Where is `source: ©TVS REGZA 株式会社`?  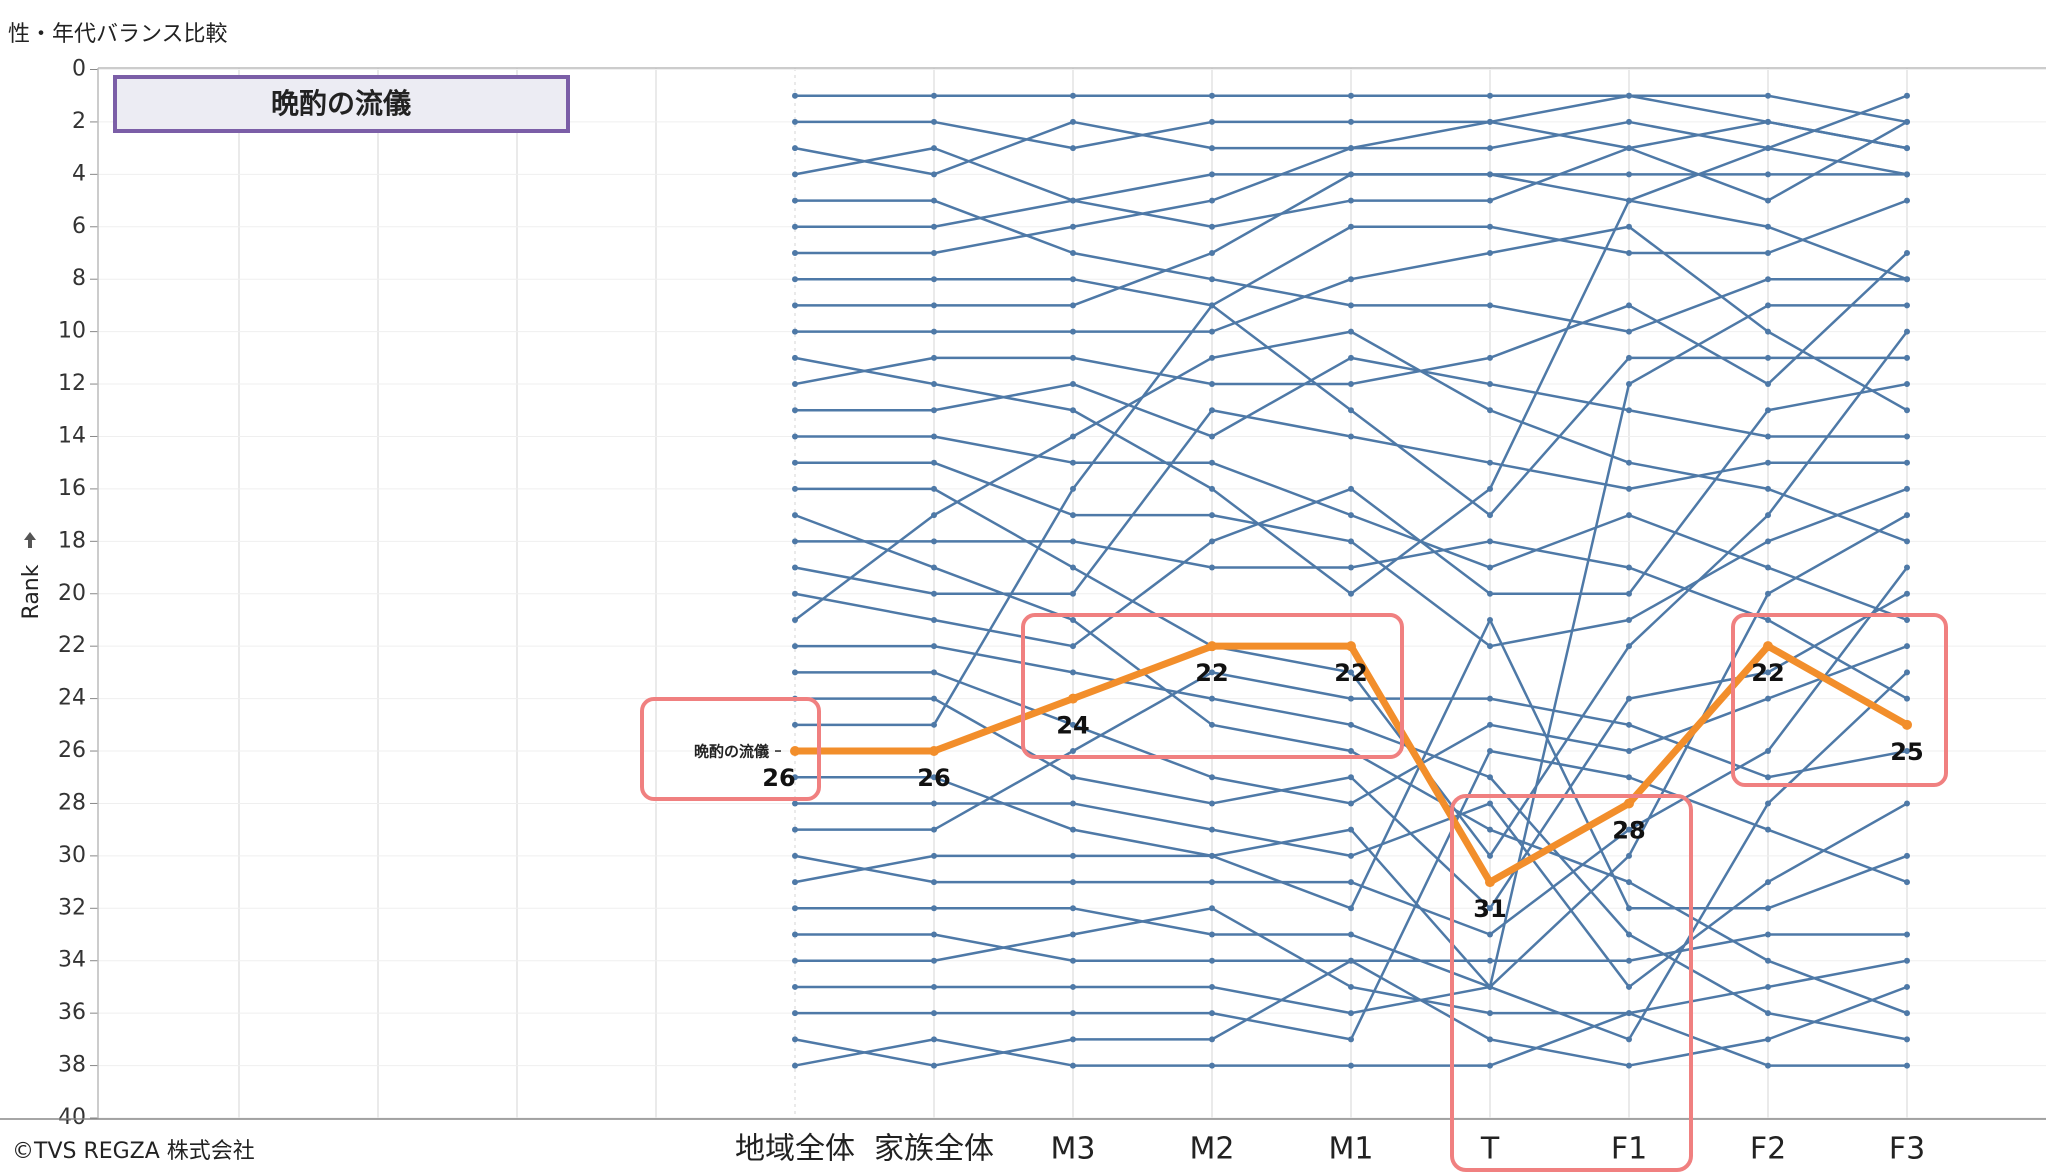
source: ©TVS REGZA 株式会社 is located at coordinates (133, 1151).